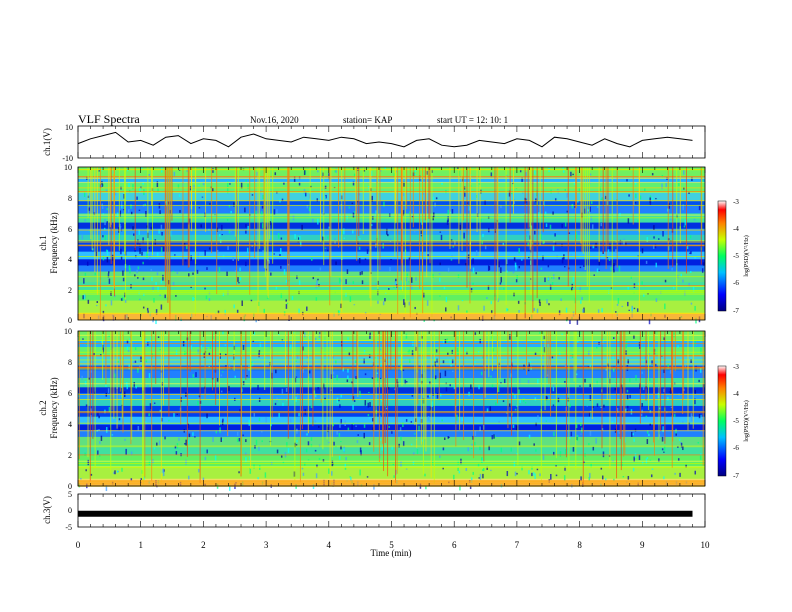 The width and height of the screenshot is (792, 612). What do you see at coordinates (736, 311) in the screenshot?
I see `ch1-cbar-tick-m7: -7` at bounding box center [736, 311].